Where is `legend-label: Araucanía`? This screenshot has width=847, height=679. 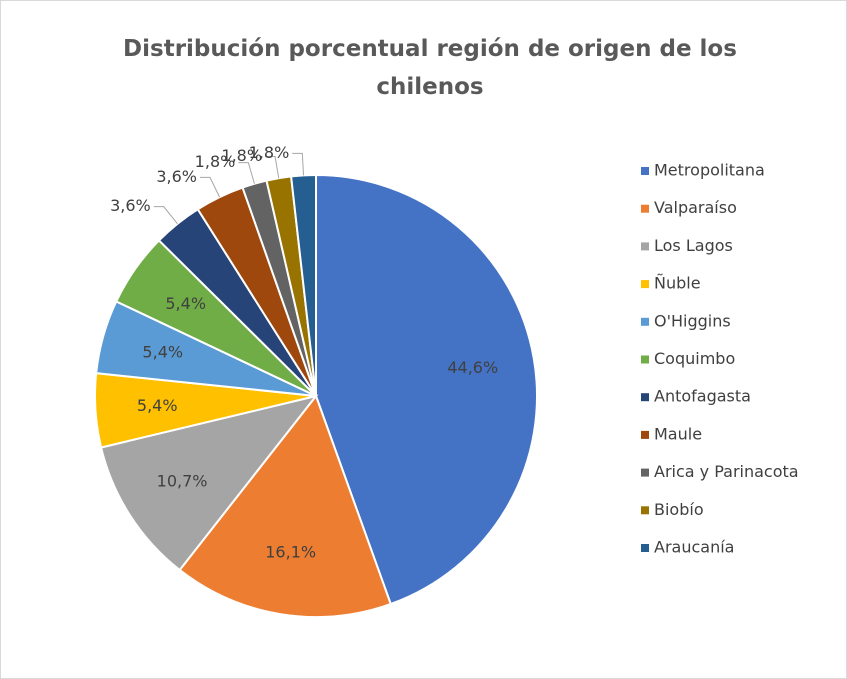 legend-label: Araucanía is located at coordinates (694, 547).